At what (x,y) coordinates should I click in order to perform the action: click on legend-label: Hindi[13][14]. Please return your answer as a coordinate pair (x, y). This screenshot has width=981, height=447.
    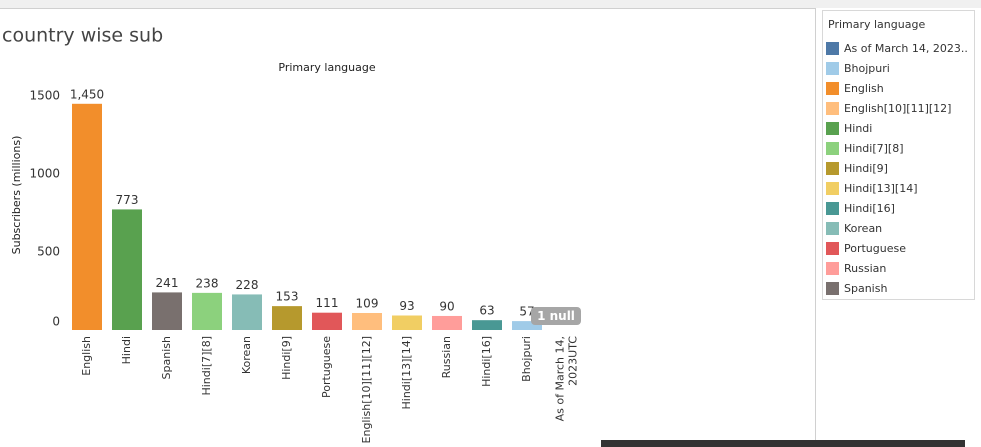
    Looking at the image, I should click on (881, 188).